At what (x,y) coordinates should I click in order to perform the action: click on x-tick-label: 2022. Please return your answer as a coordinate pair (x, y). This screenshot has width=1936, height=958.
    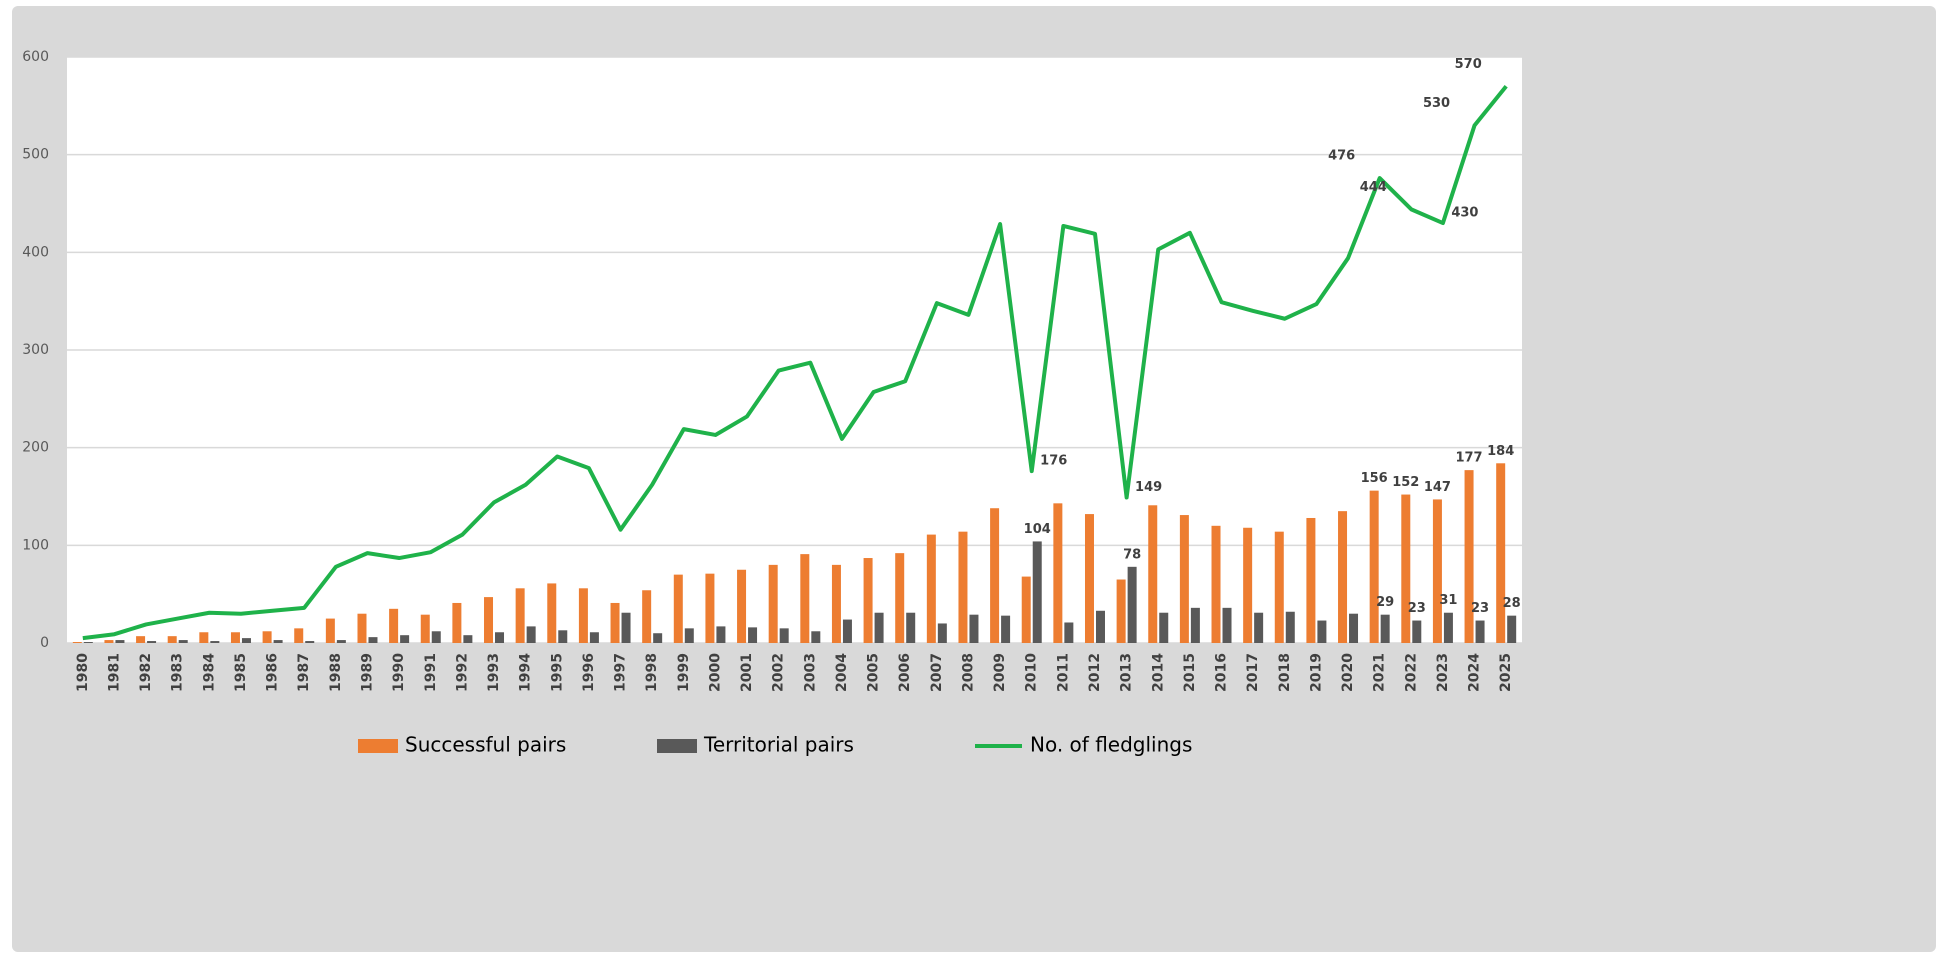
    Looking at the image, I should click on (1411, 672).